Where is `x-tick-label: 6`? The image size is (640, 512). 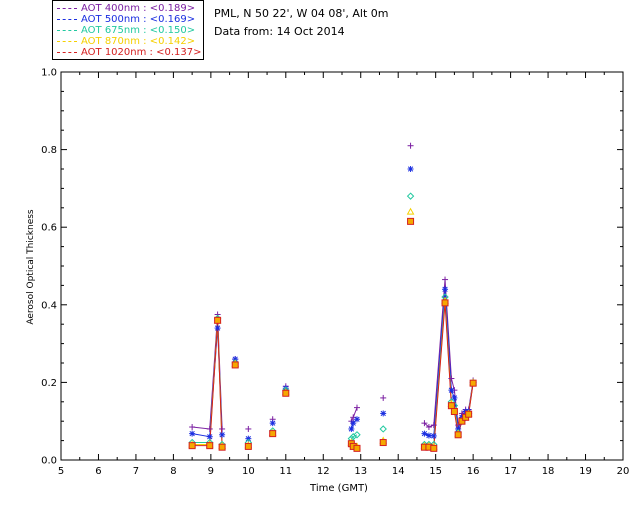 x-tick-label: 6 is located at coordinates (98, 471).